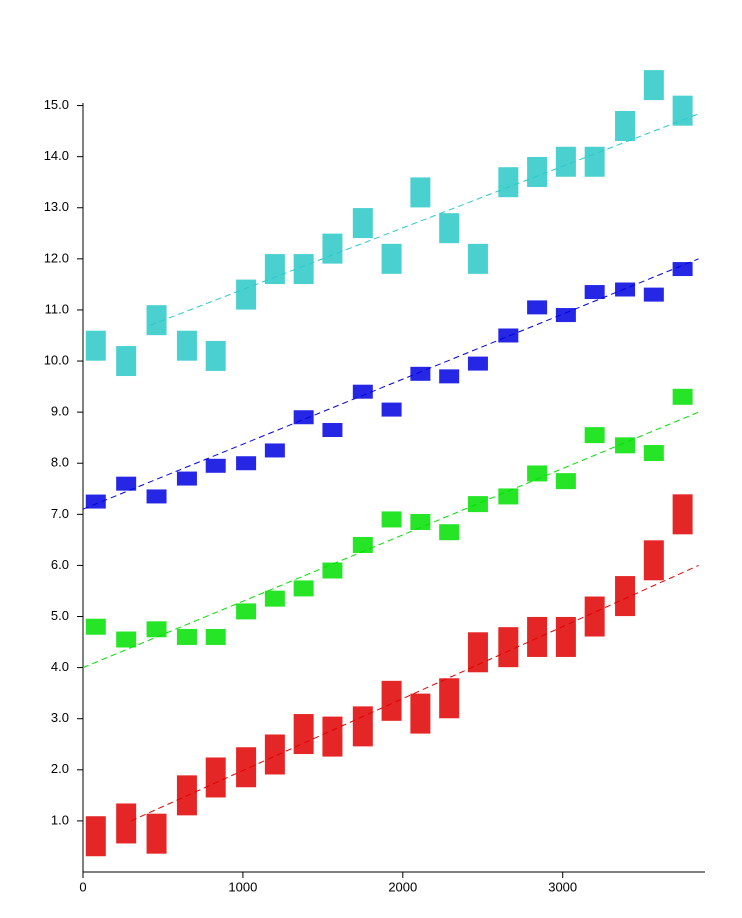  What do you see at coordinates (60, 768) in the screenshot?
I see `y-tick-label: 2.0` at bounding box center [60, 768].